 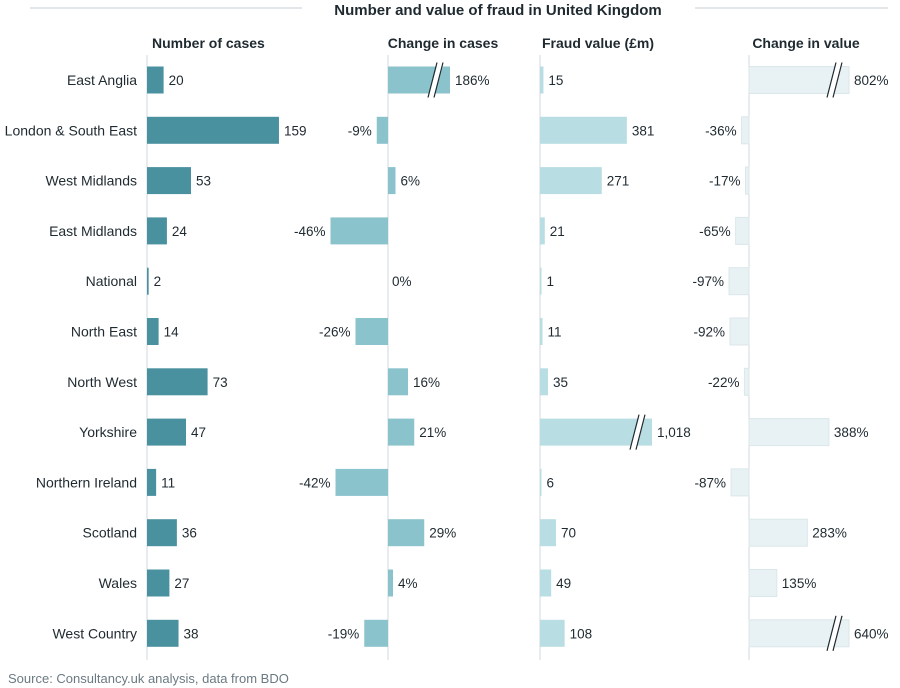 What do you see at coordinates (598, 43) in the screenshot?
I see `header-fraud-value-m: Fraud value (£m)` at bounding box center [598, 43].